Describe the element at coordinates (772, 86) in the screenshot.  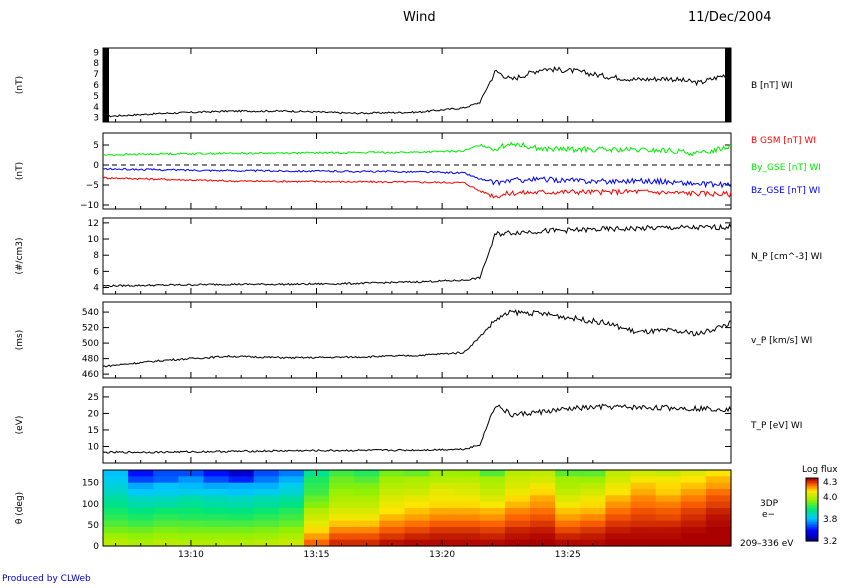
I see `series-label: B [nT] WI` at that location.